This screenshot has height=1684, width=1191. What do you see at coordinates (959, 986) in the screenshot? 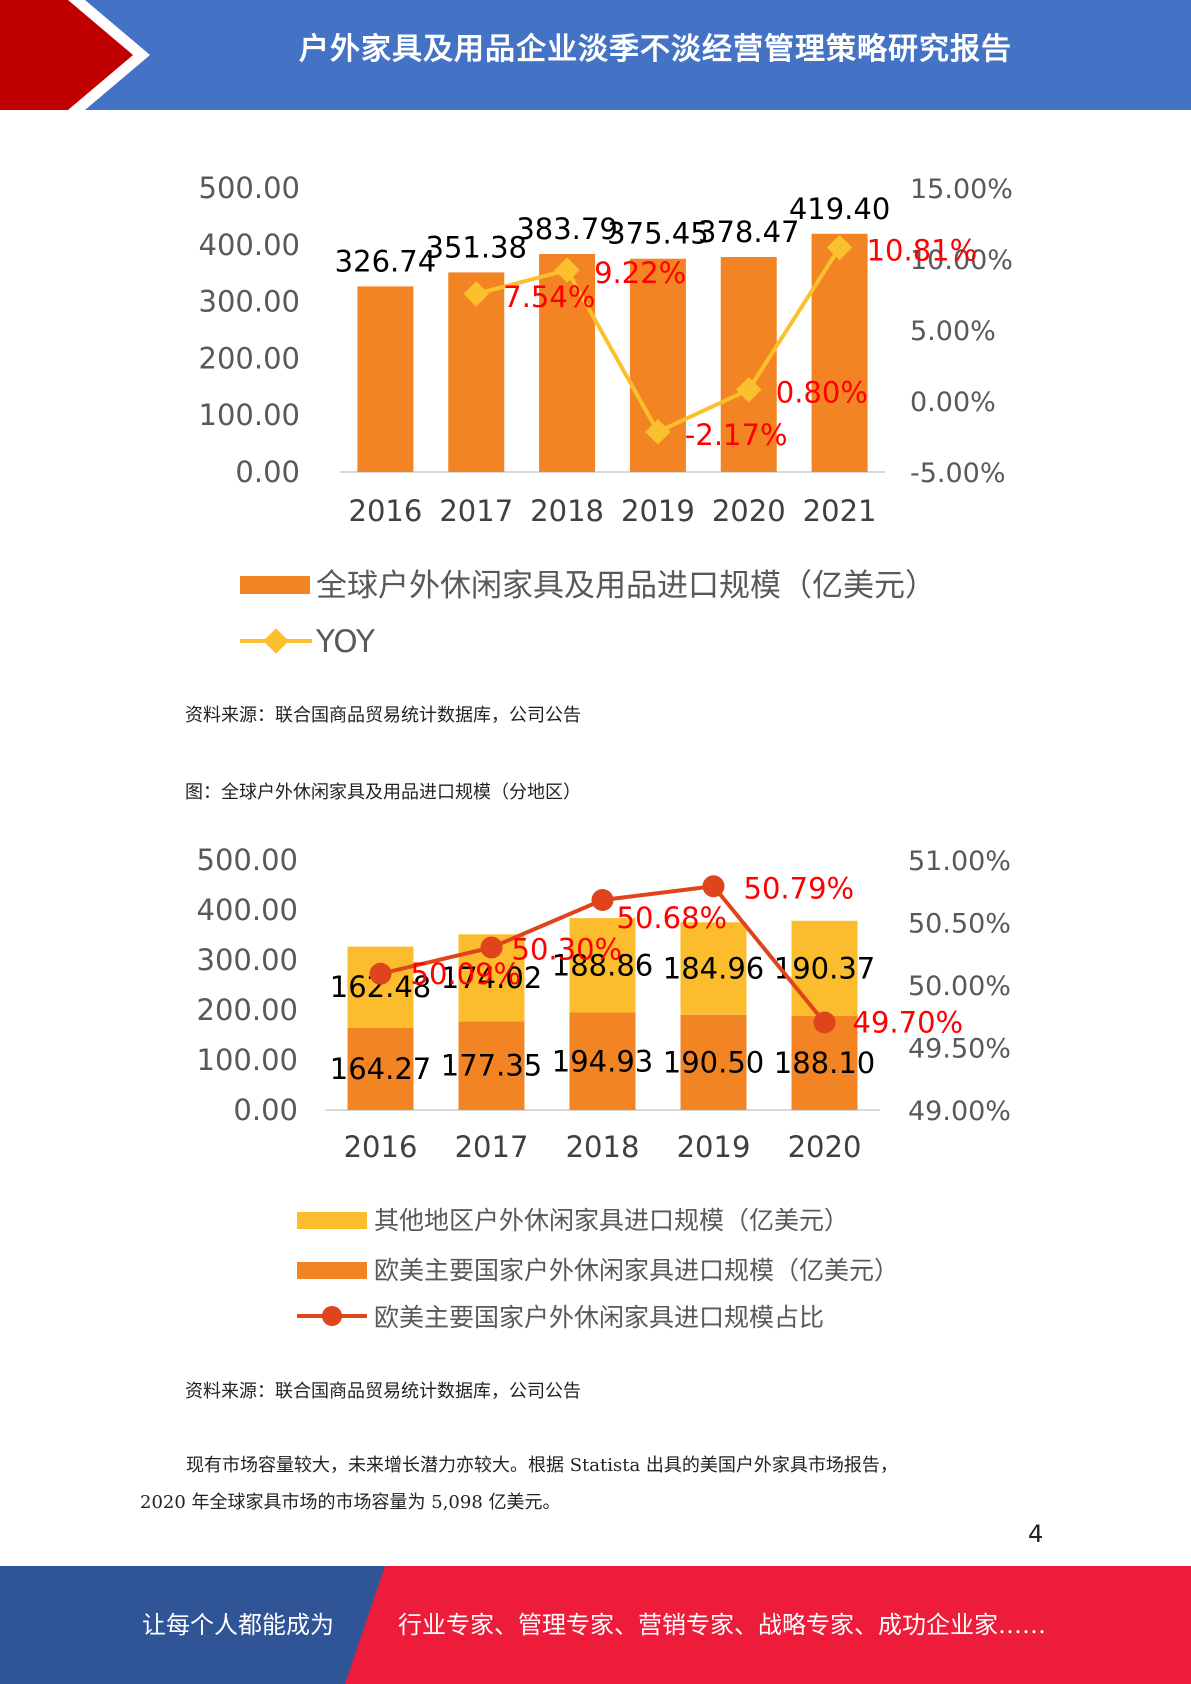
I see `y2-tick-label: 50.00%` at bounding box center [959, 986].